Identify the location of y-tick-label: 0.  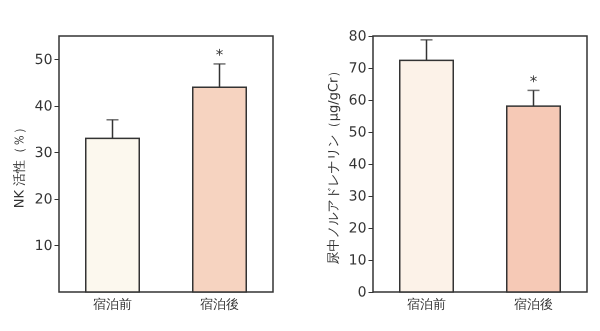
(362, 292).